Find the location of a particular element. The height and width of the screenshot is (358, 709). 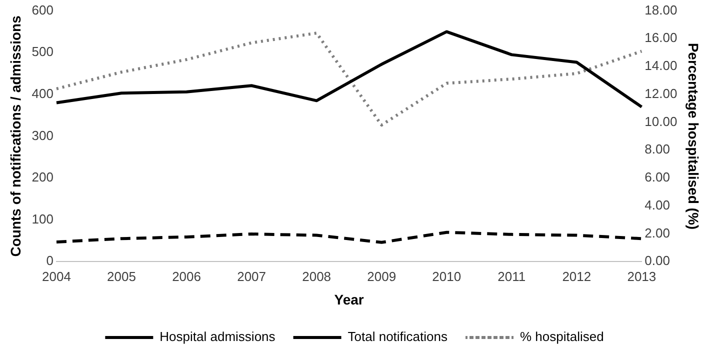

x-axis-title: Year is located at coordinates (349, 299).